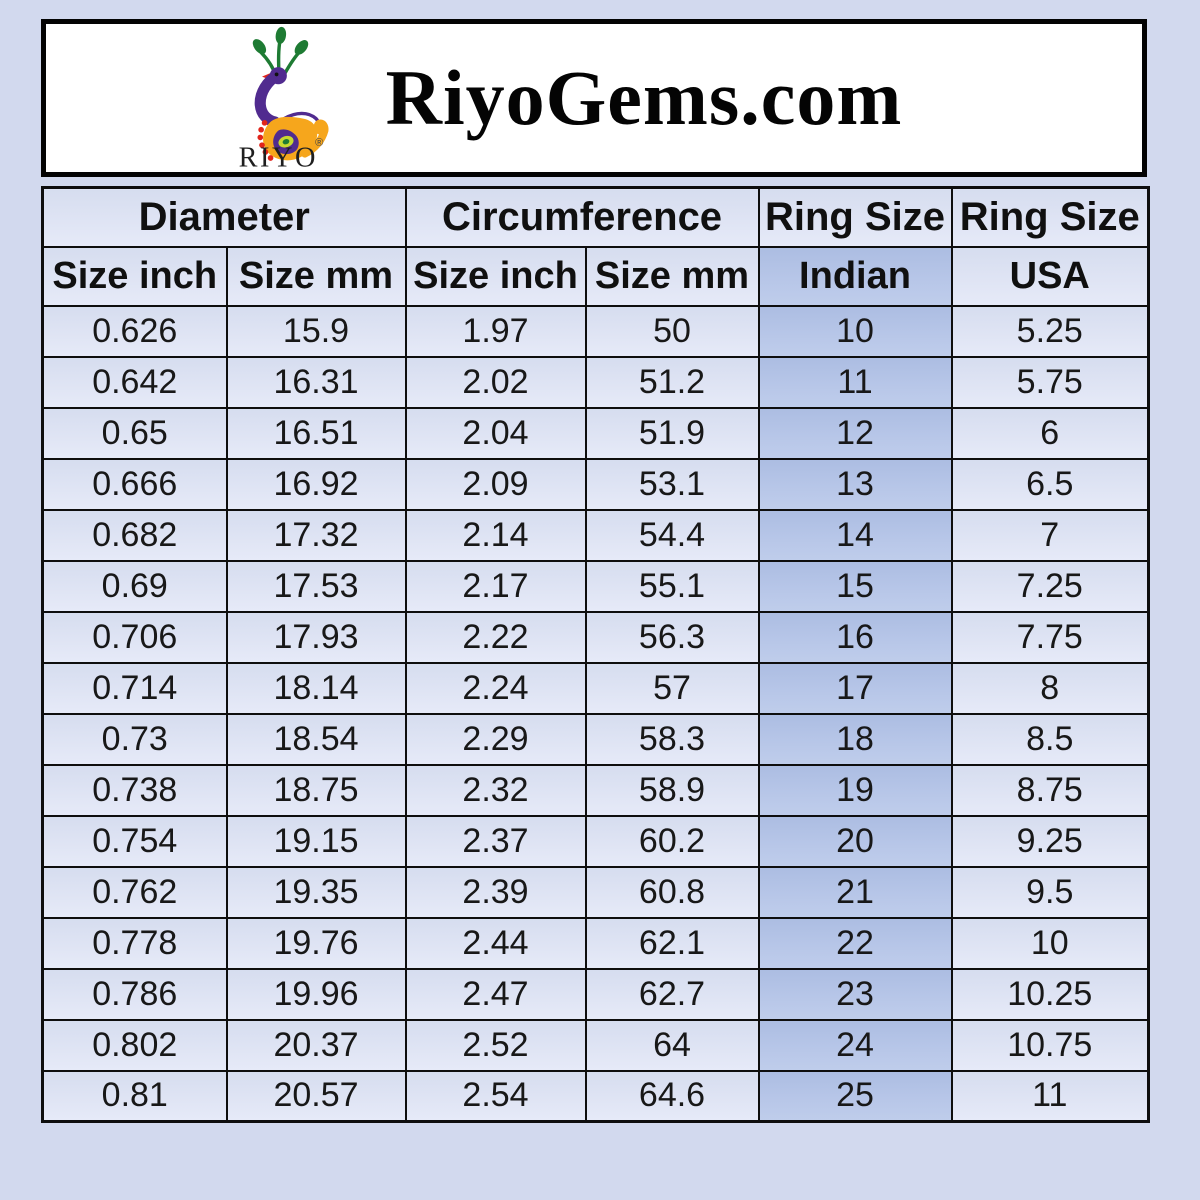 The height and width of the screenshot is (1200, 1200). What do you see at coordinates (134, 739) in the screenshot?
I see `table-cell: 0.73` at bounding box center [134, 739].